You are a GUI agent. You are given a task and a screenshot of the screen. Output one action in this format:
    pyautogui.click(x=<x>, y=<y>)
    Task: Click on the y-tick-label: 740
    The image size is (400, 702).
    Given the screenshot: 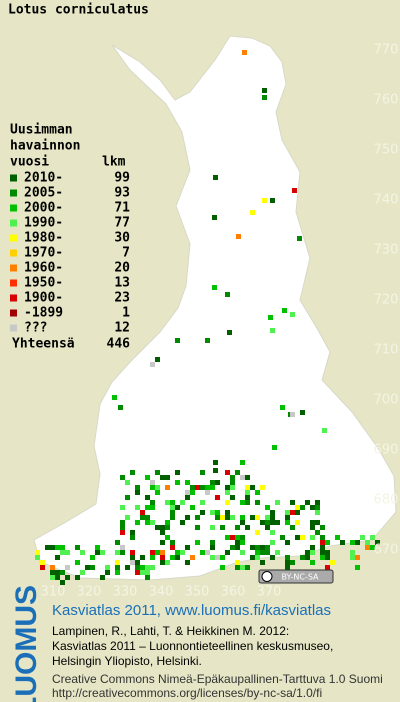 What is the action you would take?
    pyautogui.click(x=386, y=200)
    